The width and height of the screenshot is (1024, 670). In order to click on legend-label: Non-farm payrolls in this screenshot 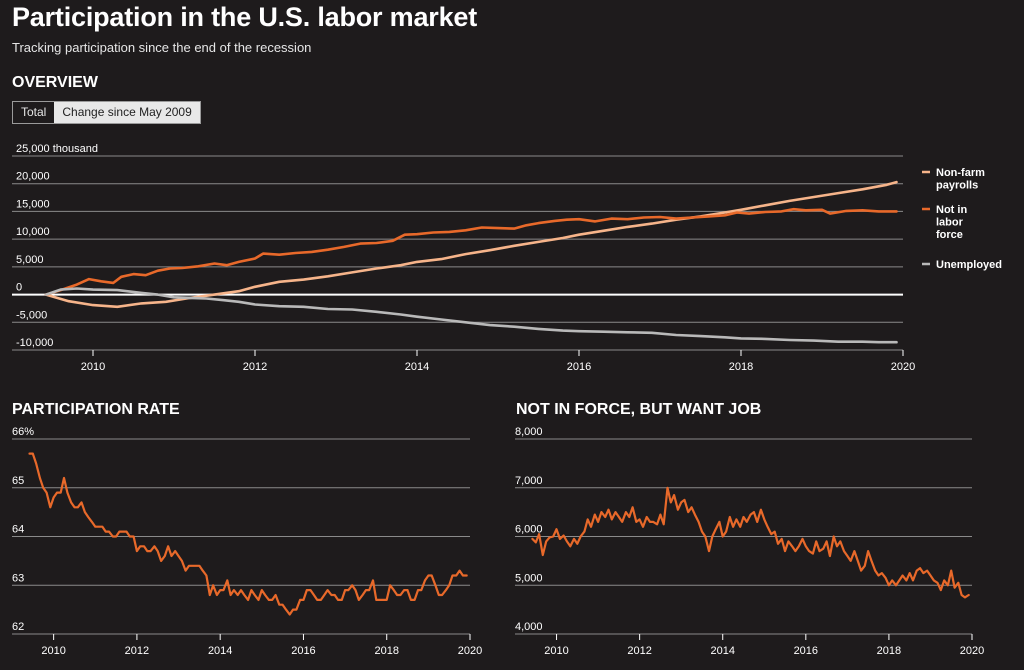, I will do `click(960, 179)`.